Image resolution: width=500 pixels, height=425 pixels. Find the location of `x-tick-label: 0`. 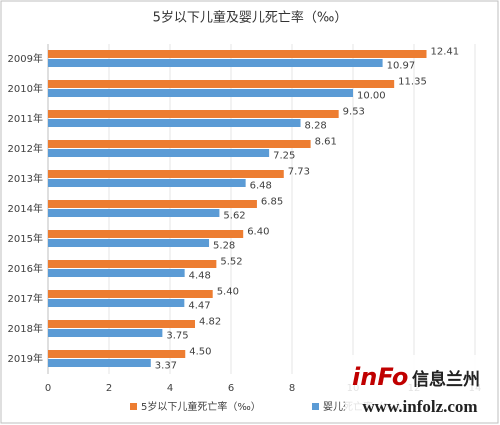

x-tick-label: 0 is located at coordinates (48, 388).